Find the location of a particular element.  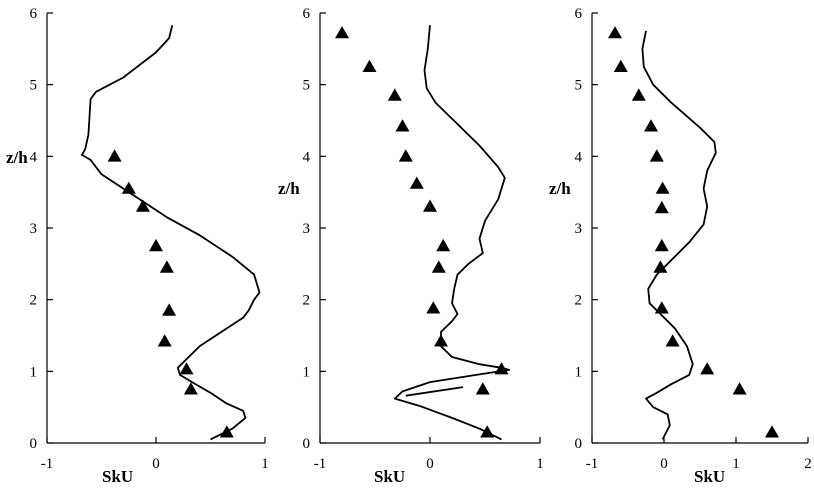

x-tick-label: 2 is located at coordinates (808, 464).